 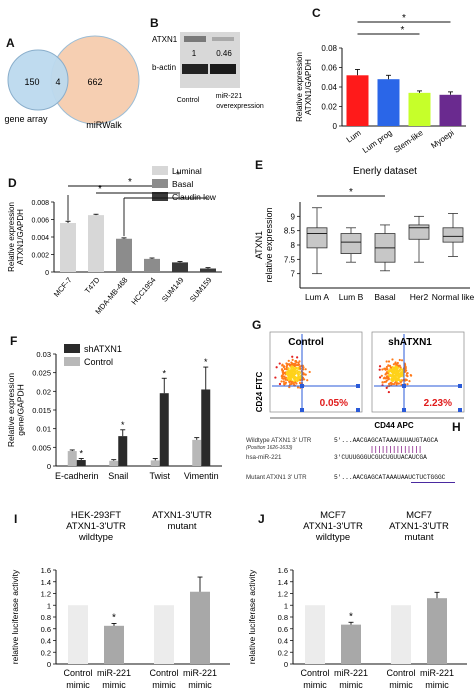 I want to click on j-xtick-label-2: Control mimic, so click(x=400, y=679).